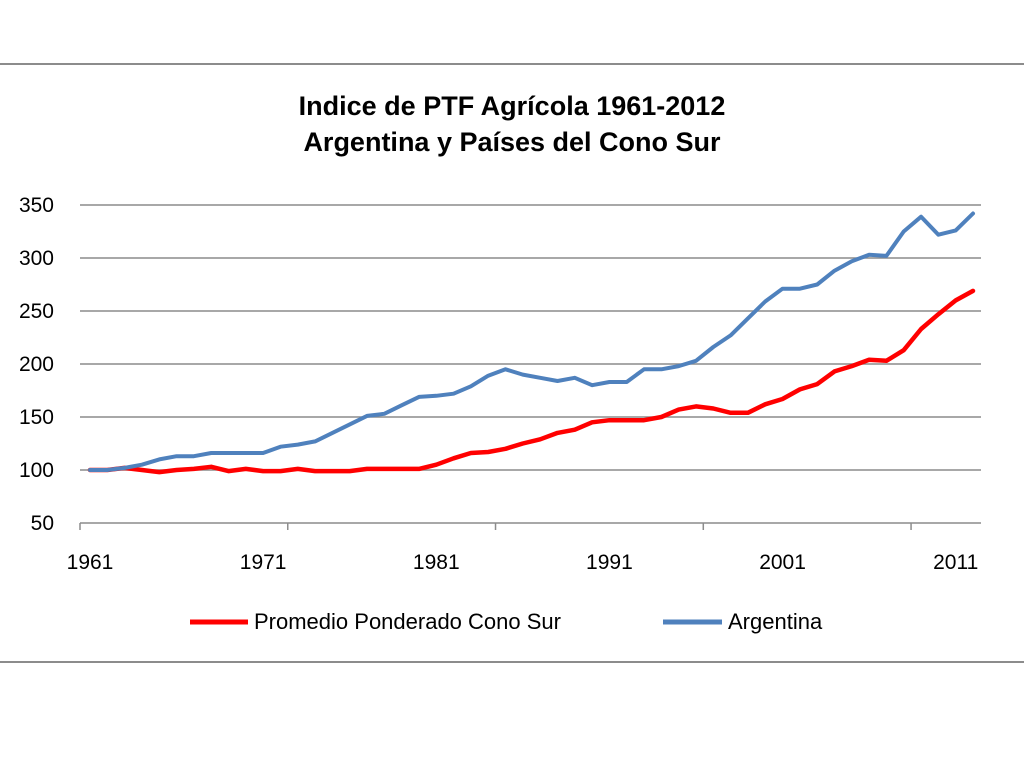  What do you see at coordinates (523, 562) in the screenshot?
I see `x-axis-tick-labels: 1961 1971 1981 1991 2001 2011` at bounding box center [523, 562].